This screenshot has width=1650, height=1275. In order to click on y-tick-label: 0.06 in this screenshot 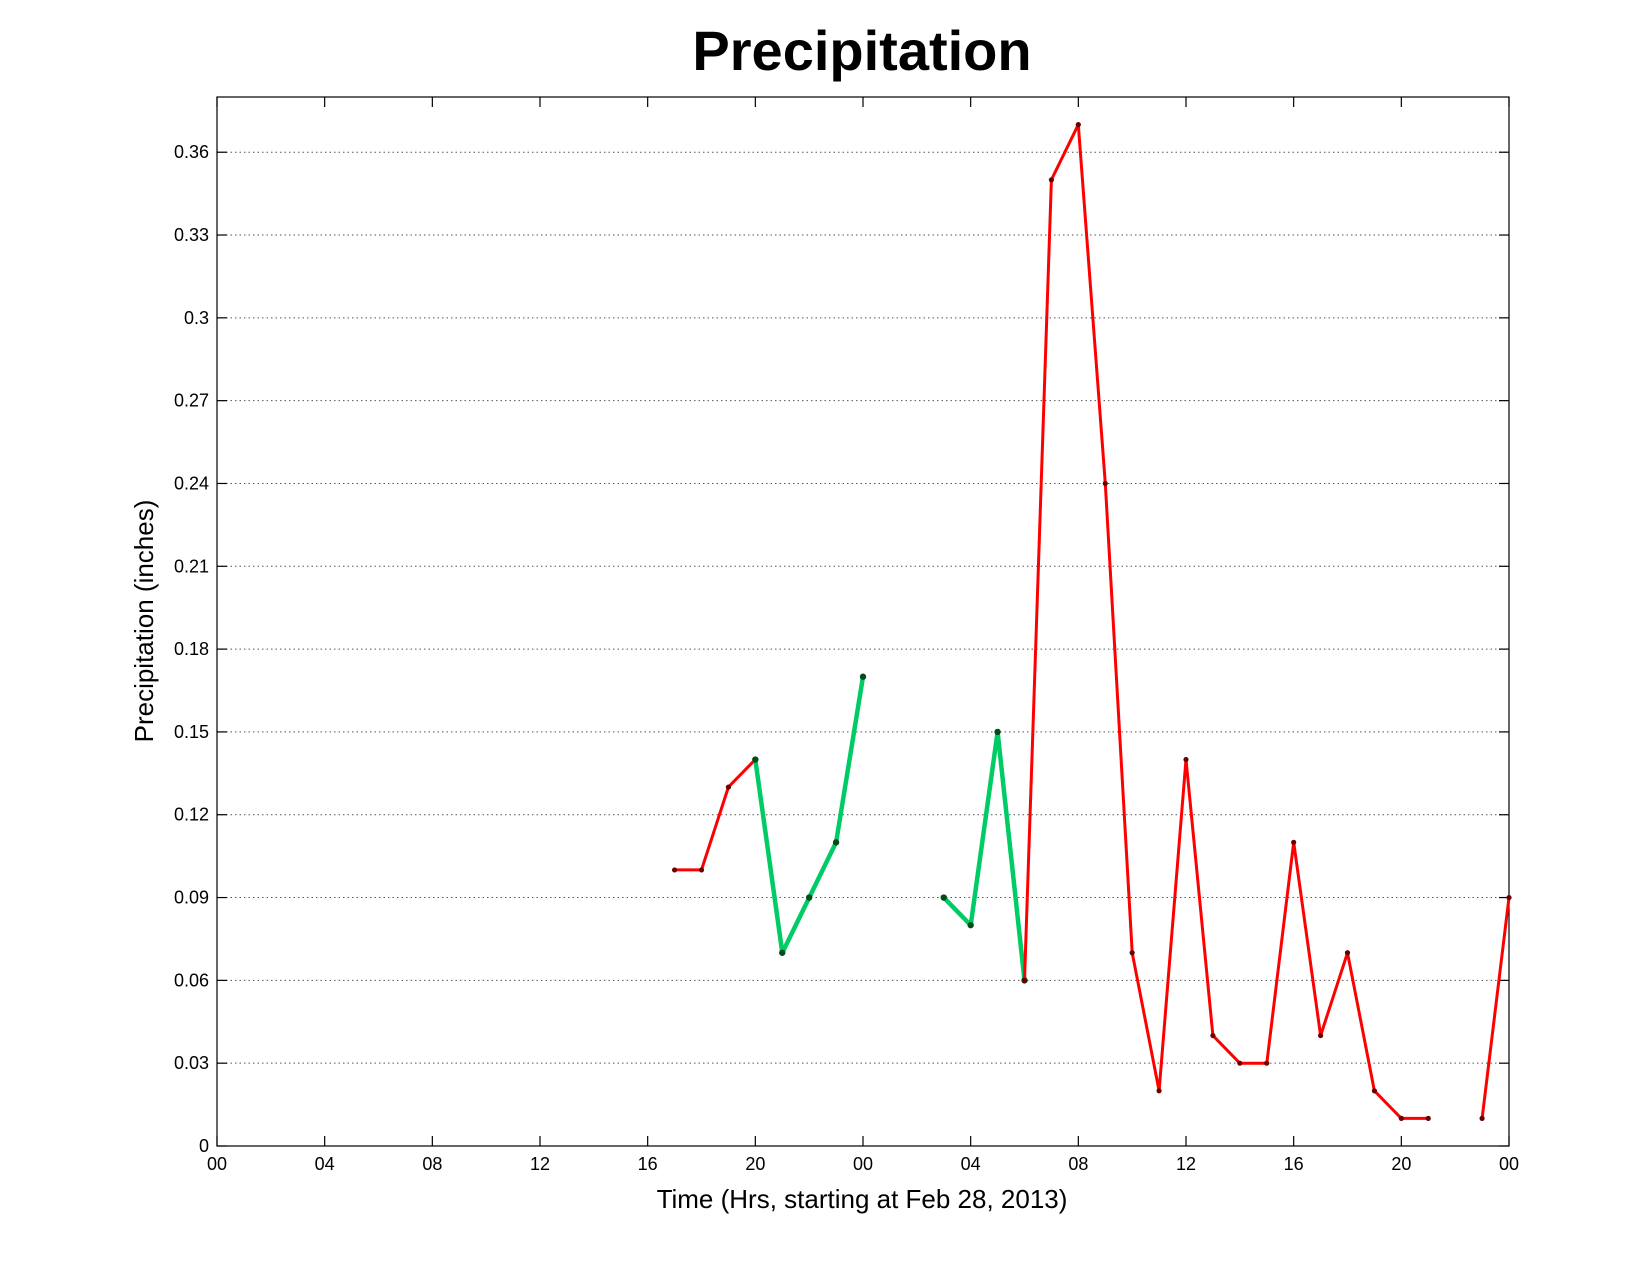, I will do `click(191, 980)`.